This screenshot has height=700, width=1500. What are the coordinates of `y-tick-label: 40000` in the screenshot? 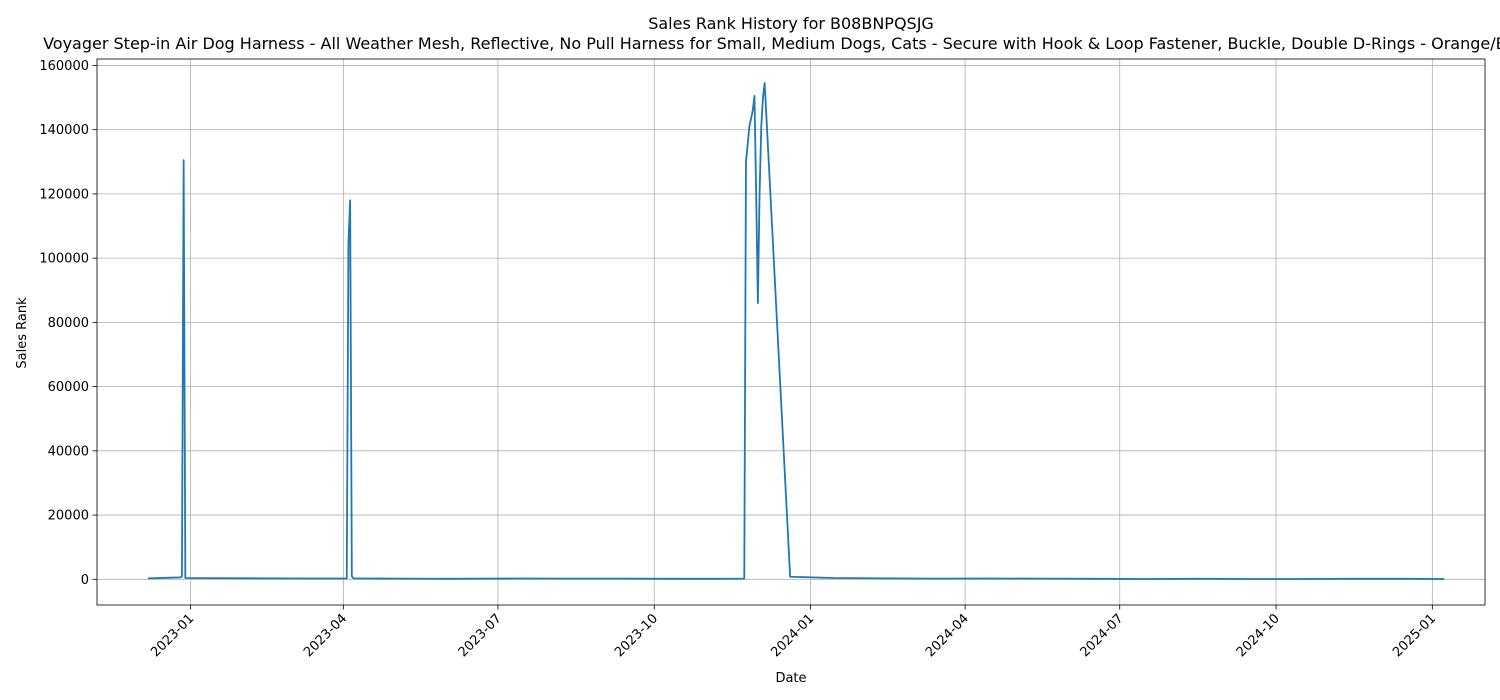 It's located at (68, 451).